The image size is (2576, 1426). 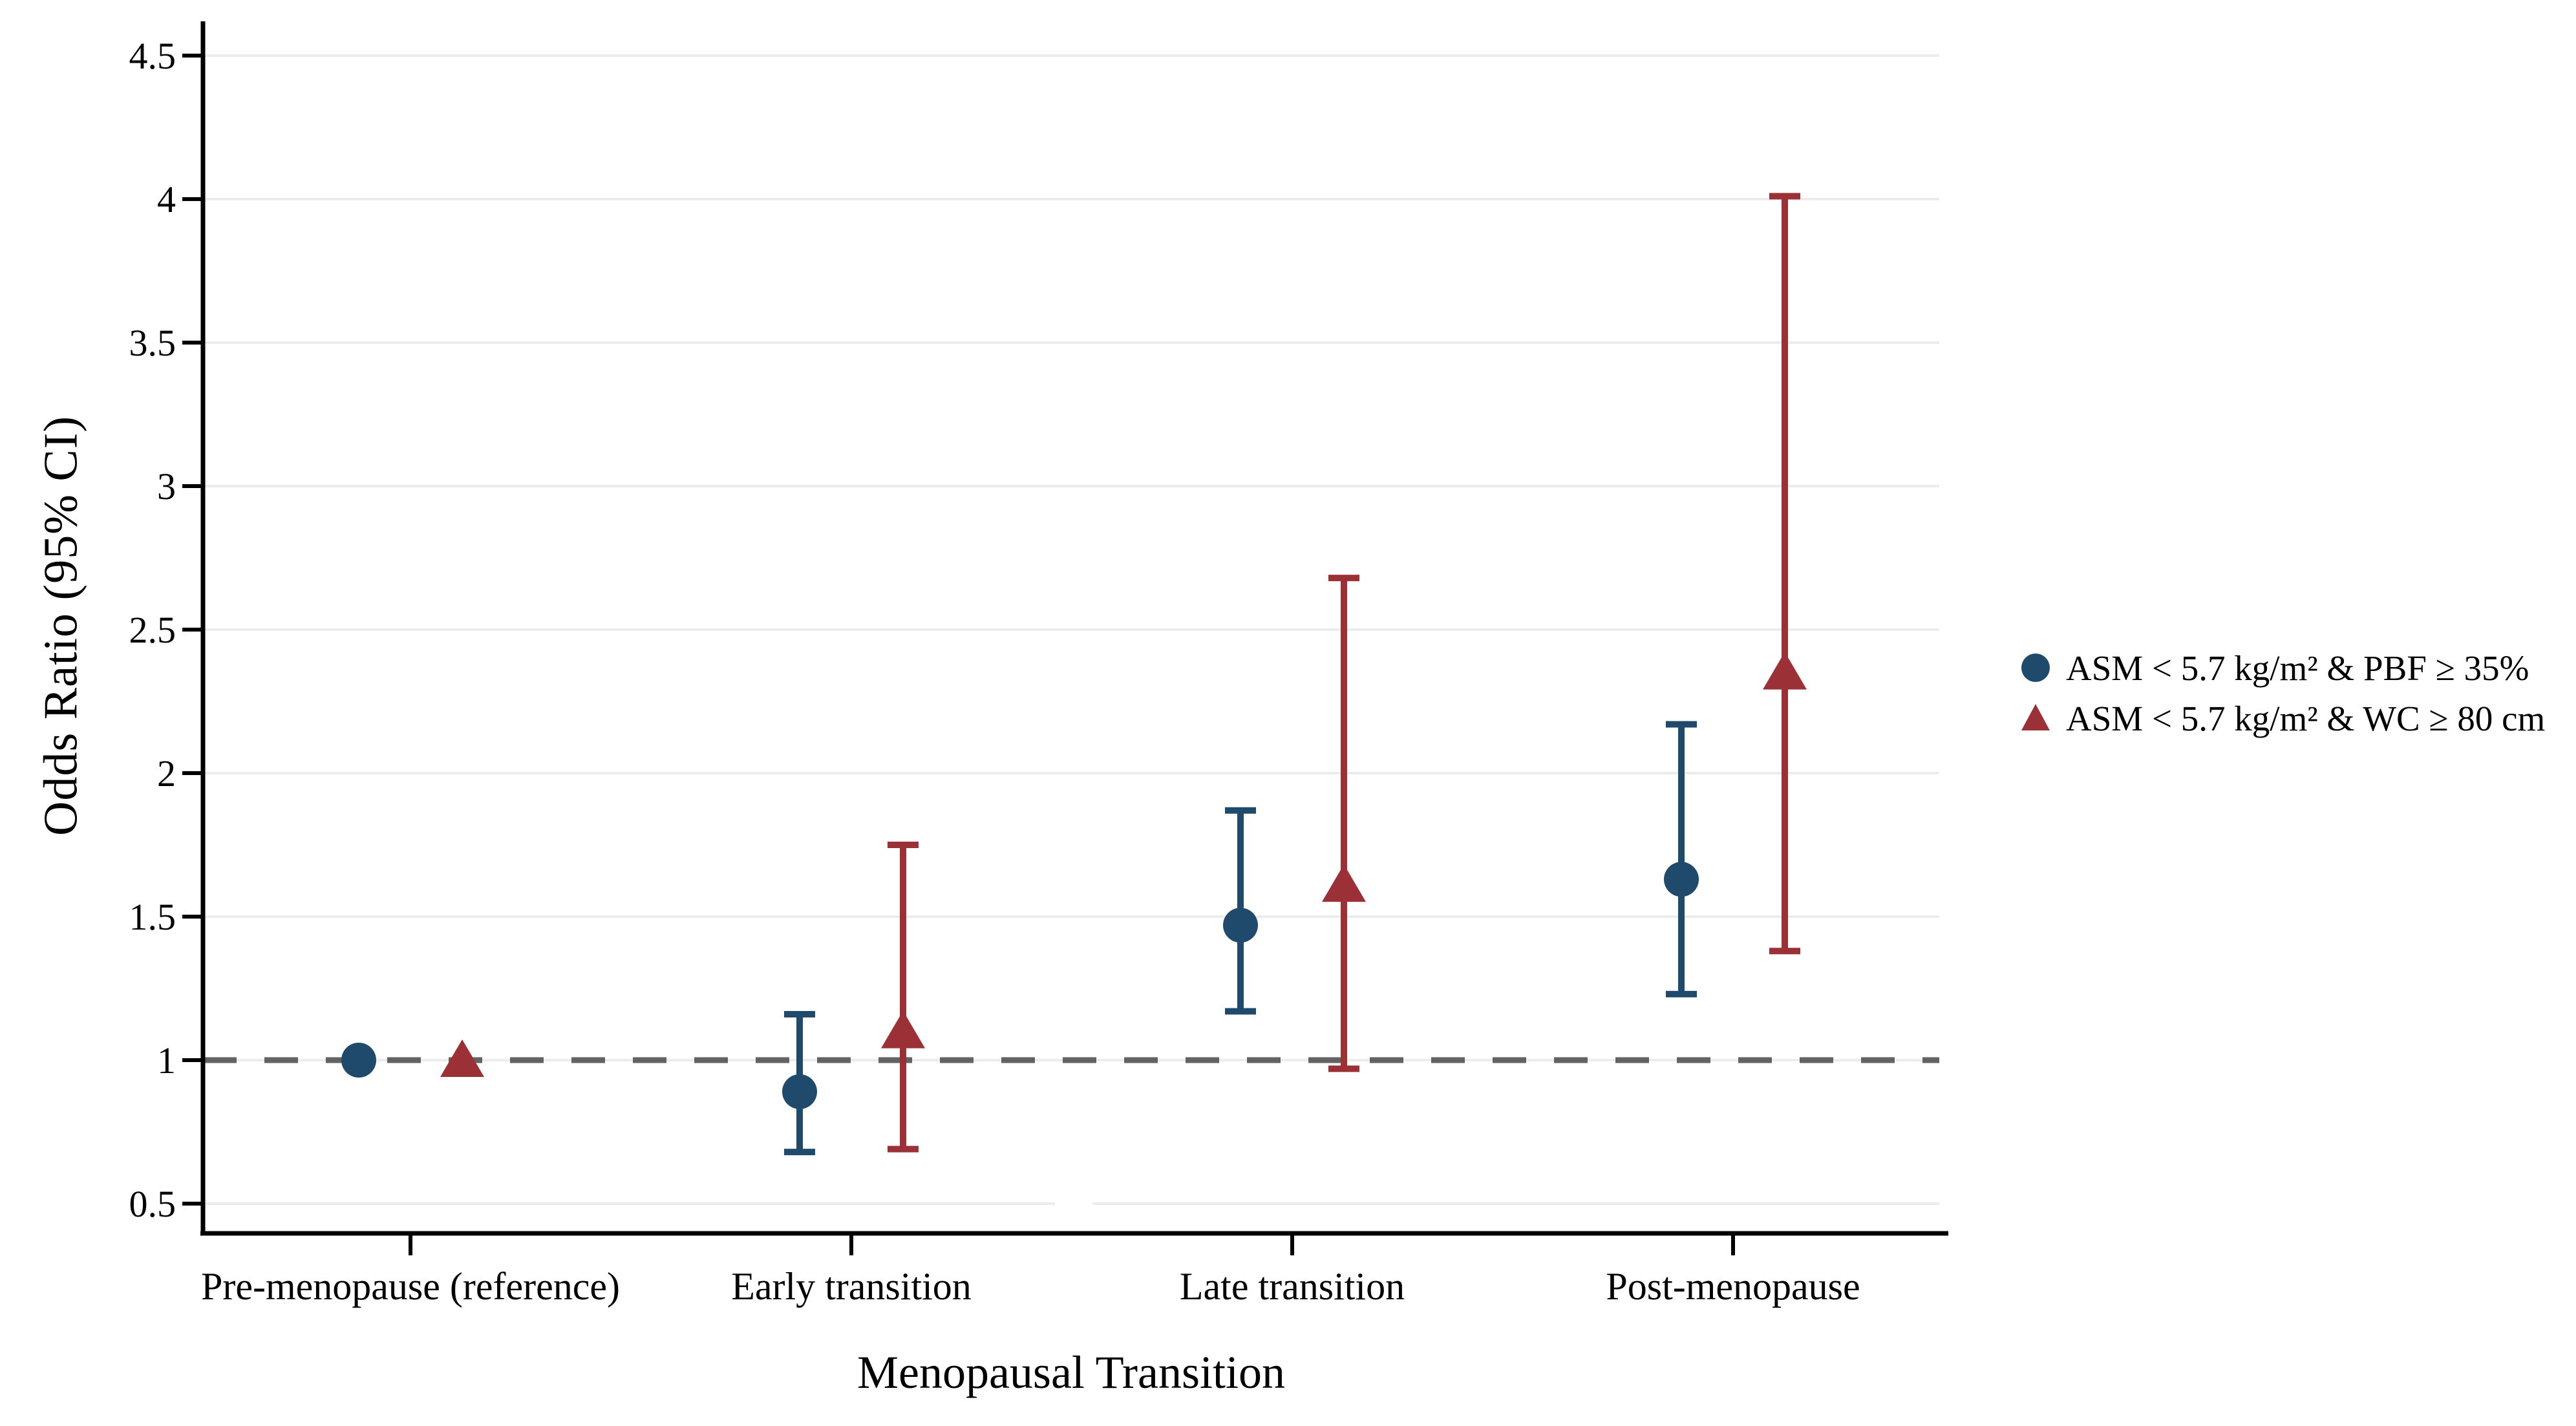 What do you see at coordinates (2035, 668) in the screenshot?
I see `circle-icon` at bounding box center [2035, 668].